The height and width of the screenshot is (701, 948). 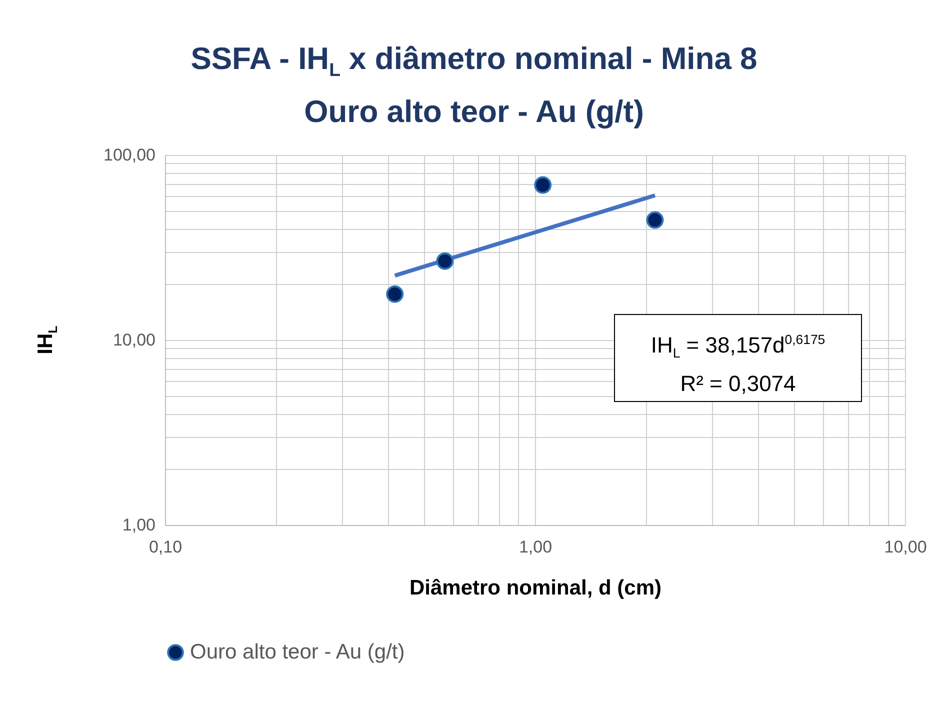 What do you see at coordinates (535, 547) in the screenshot?
I see `x-tick-label: 1,00` at bounding box center [535, 547].